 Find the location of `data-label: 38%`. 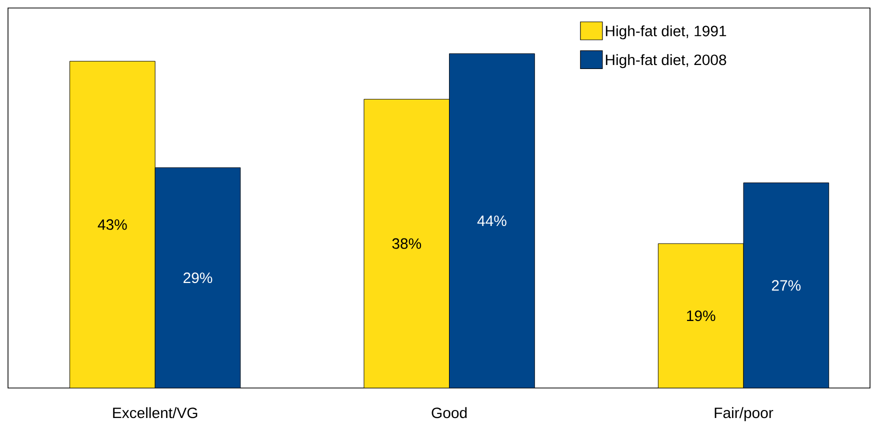

data-label: 38% is located at coordinates (407, 243).